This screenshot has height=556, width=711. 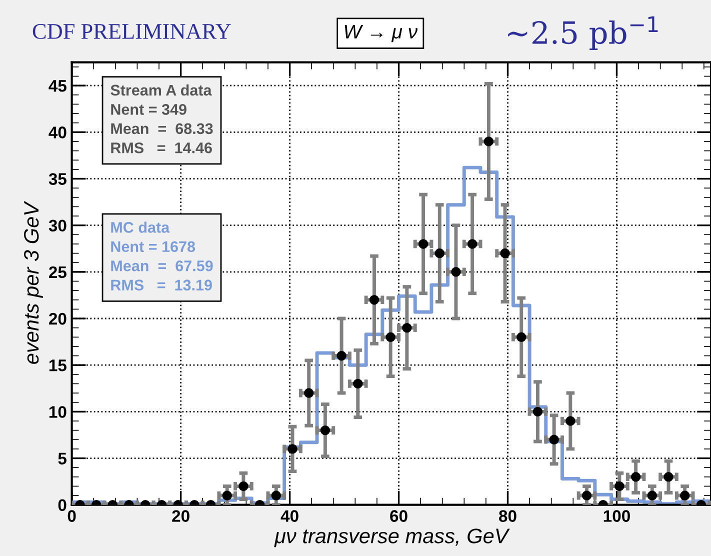 I want to click on y-tick-label: 20, so click(x=57, y=318).